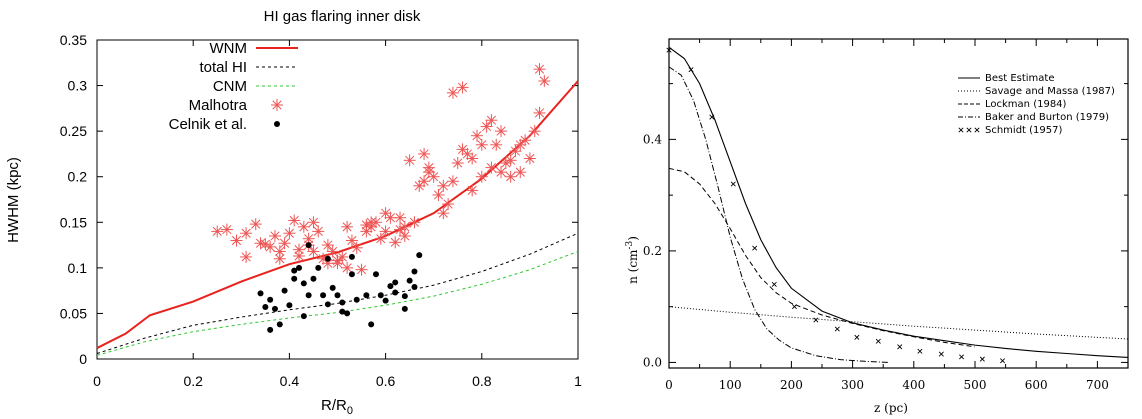 This screenshot has width=1142, height=419. I want to click on right-x-tick-label: 0, so click(669, 385).